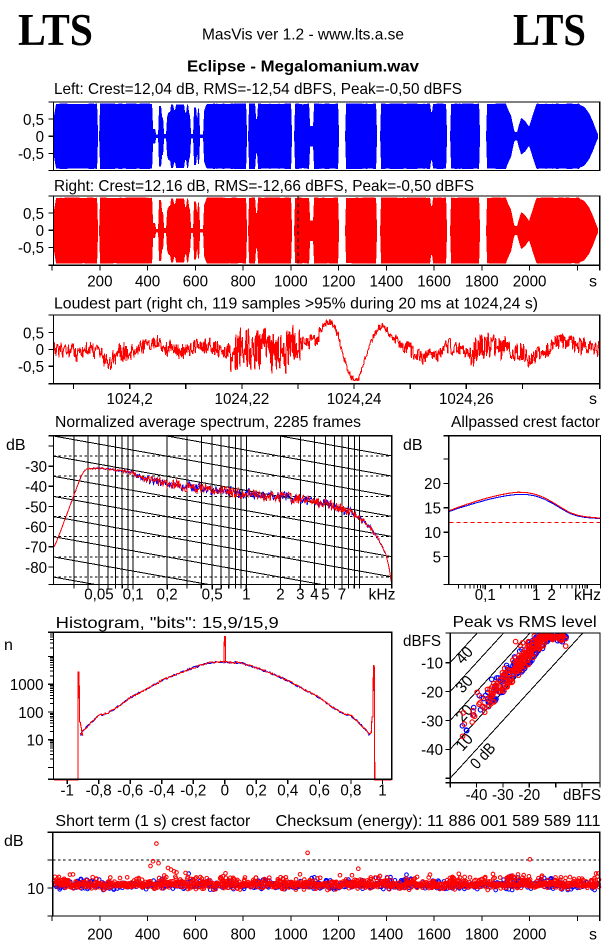  I want to click on svg-text: -60, so click(36, 527).